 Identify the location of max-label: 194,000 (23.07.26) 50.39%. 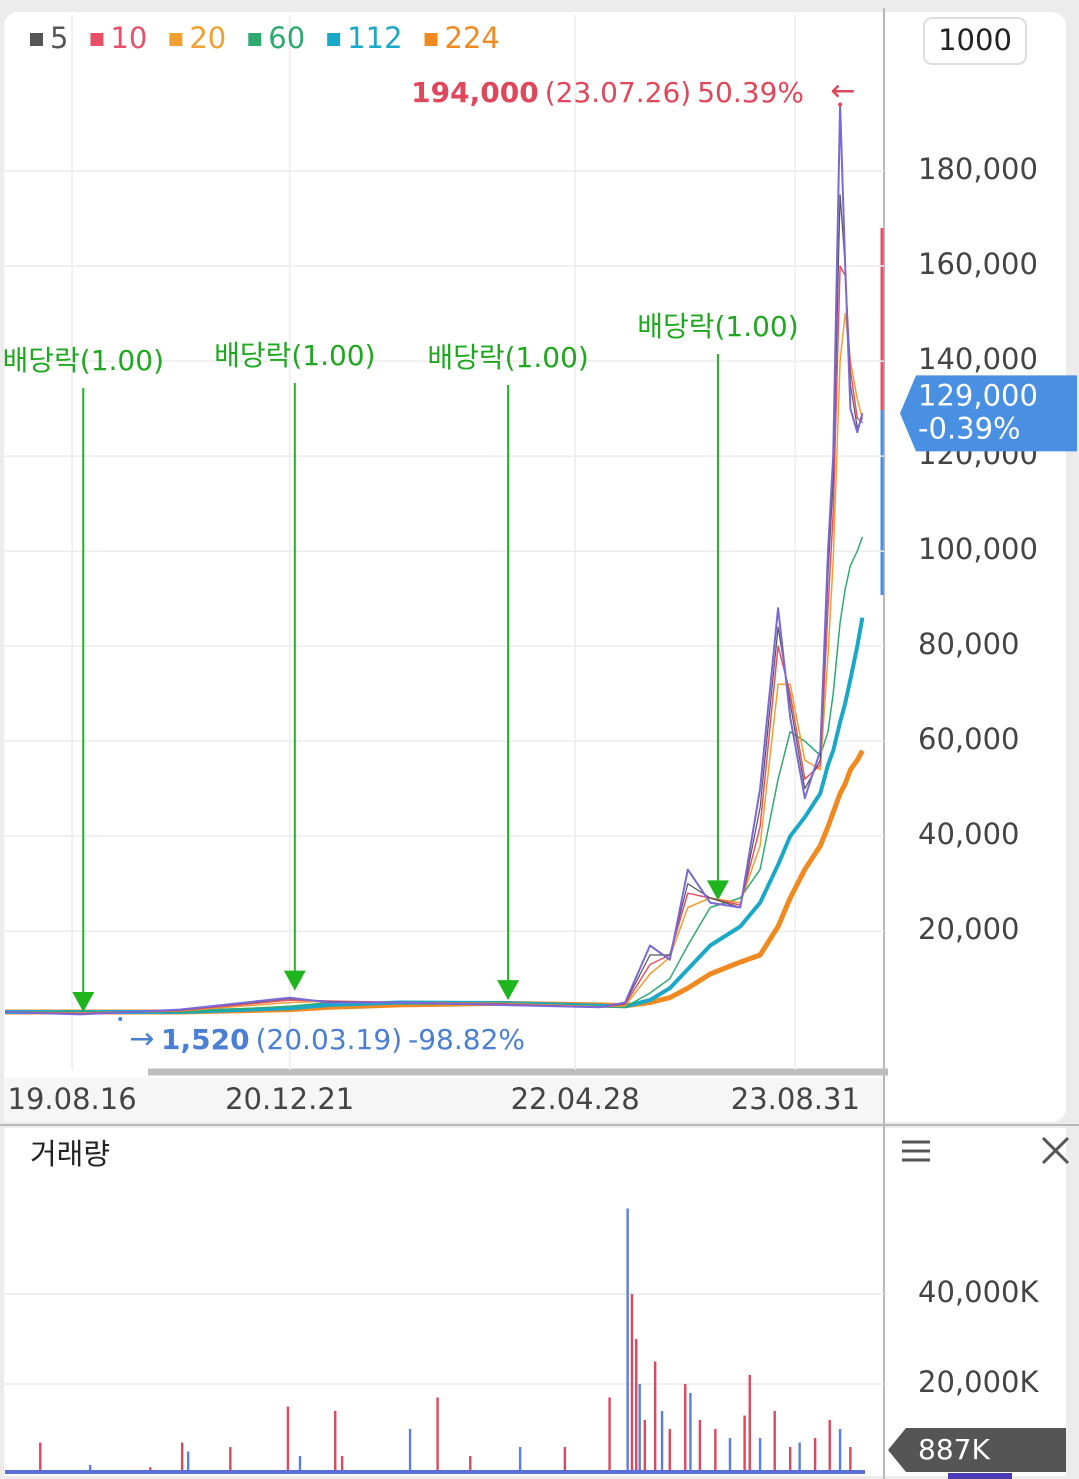
(607, 92).